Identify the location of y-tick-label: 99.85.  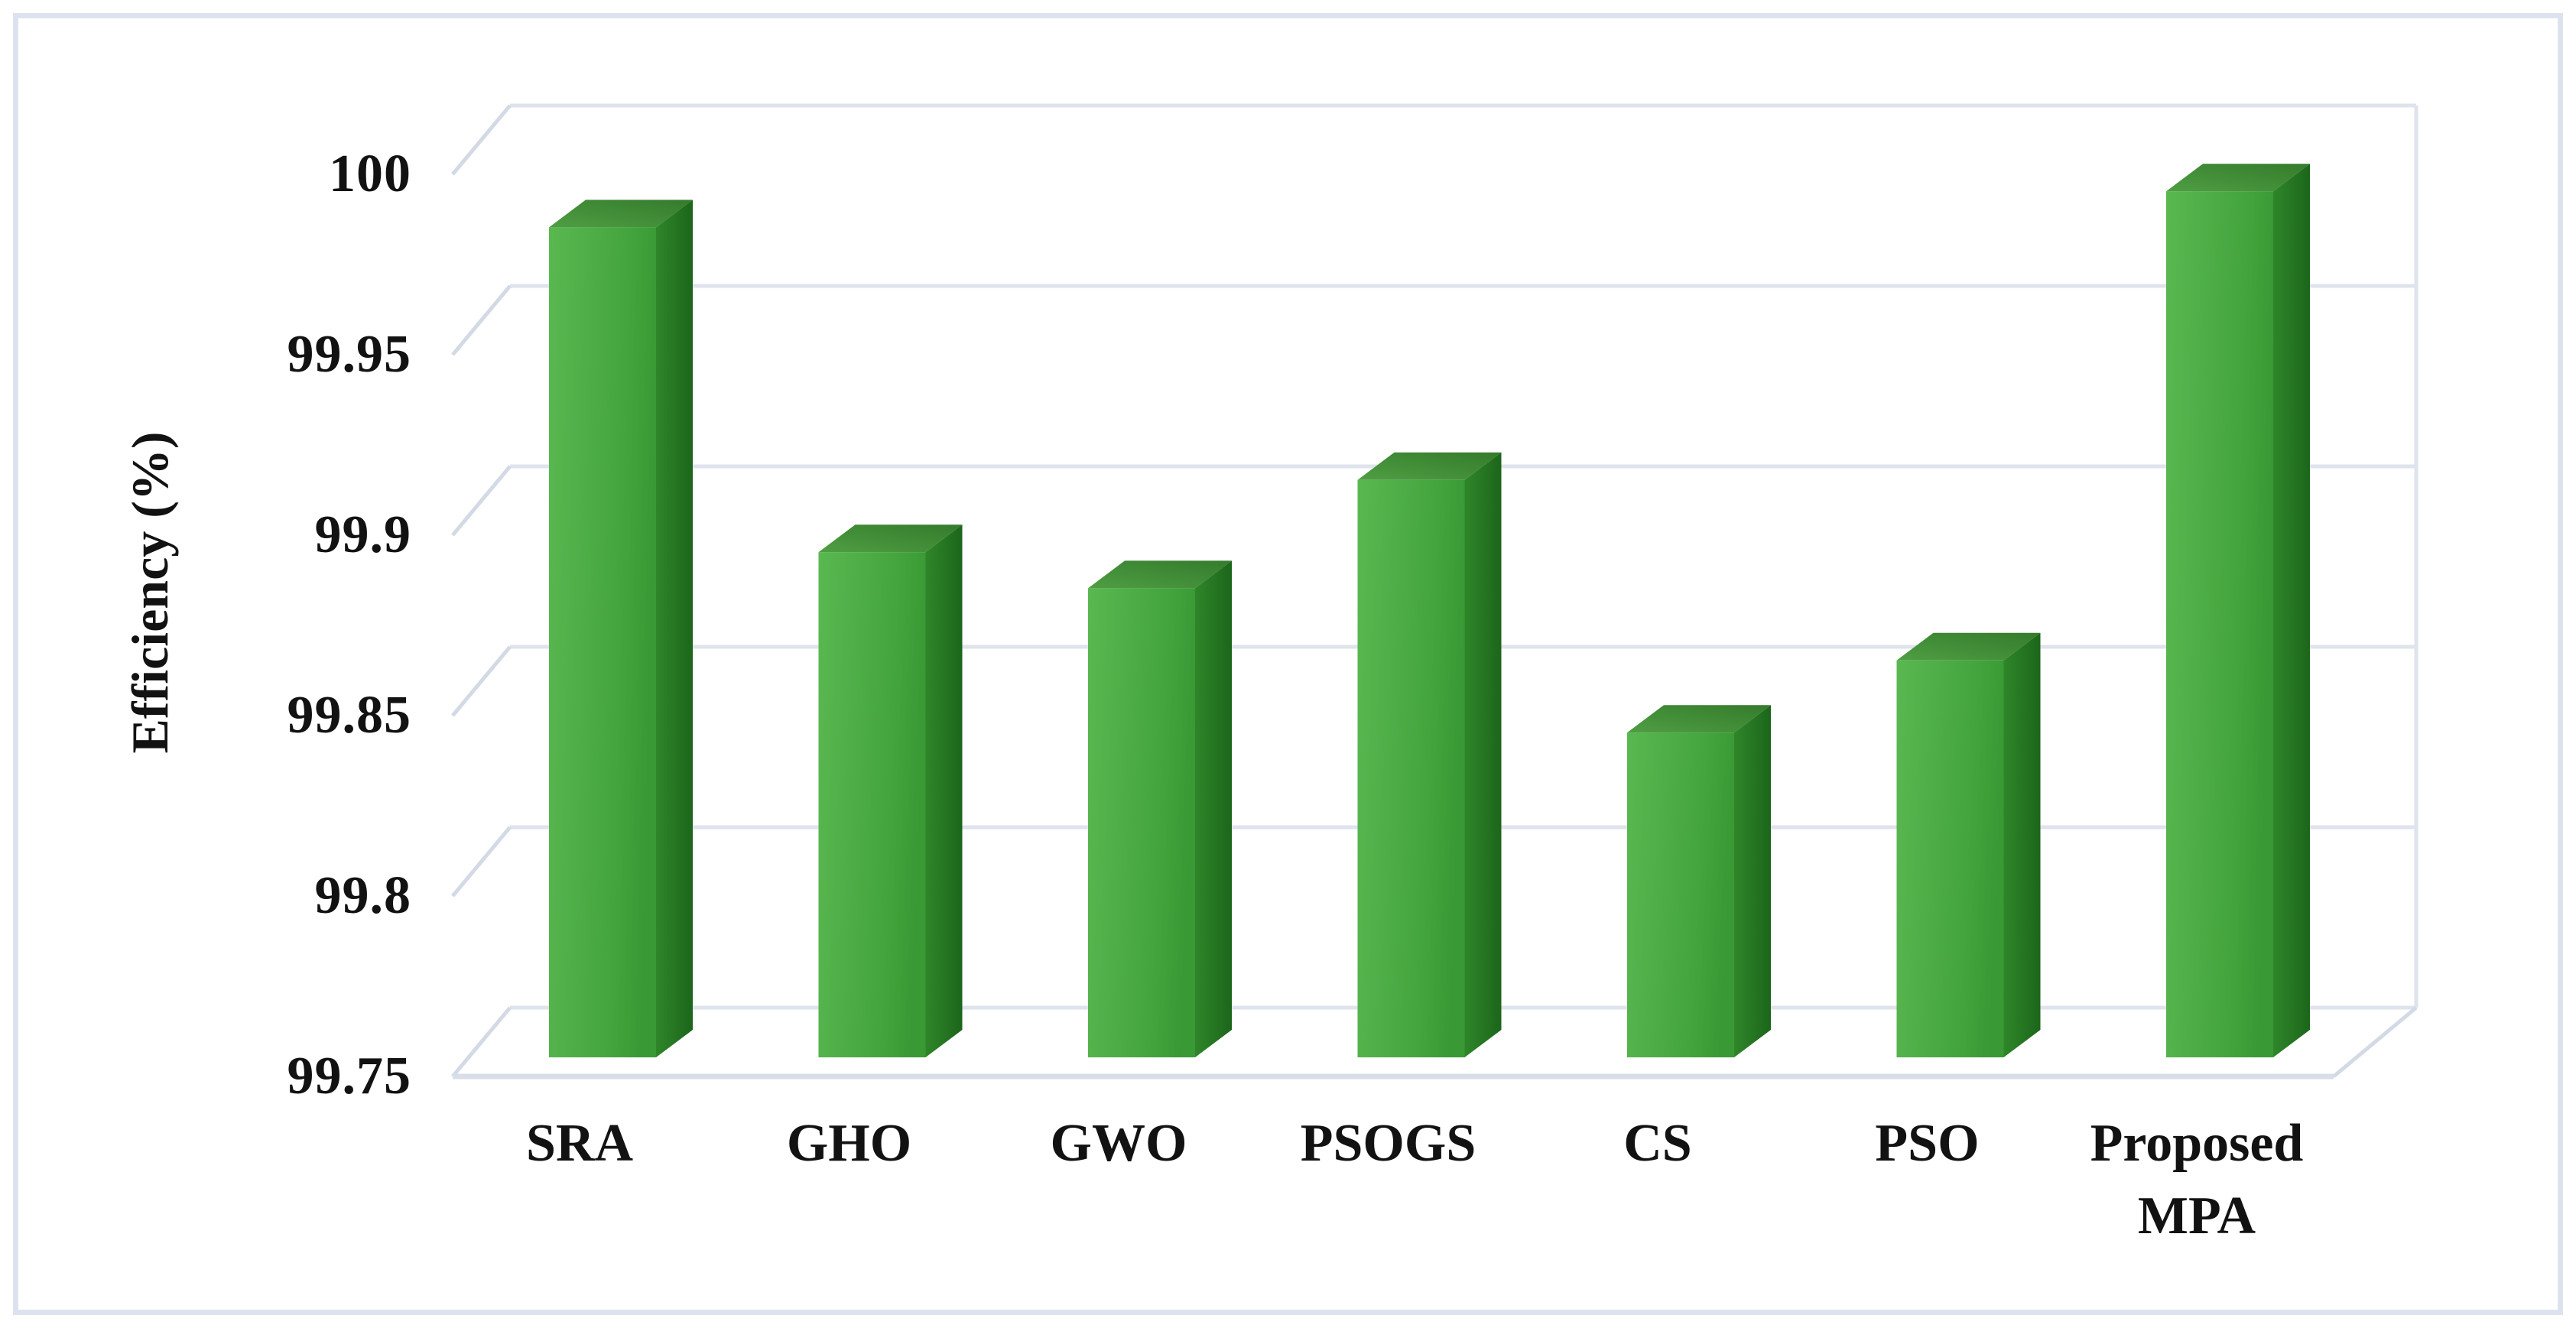
(349, 715).